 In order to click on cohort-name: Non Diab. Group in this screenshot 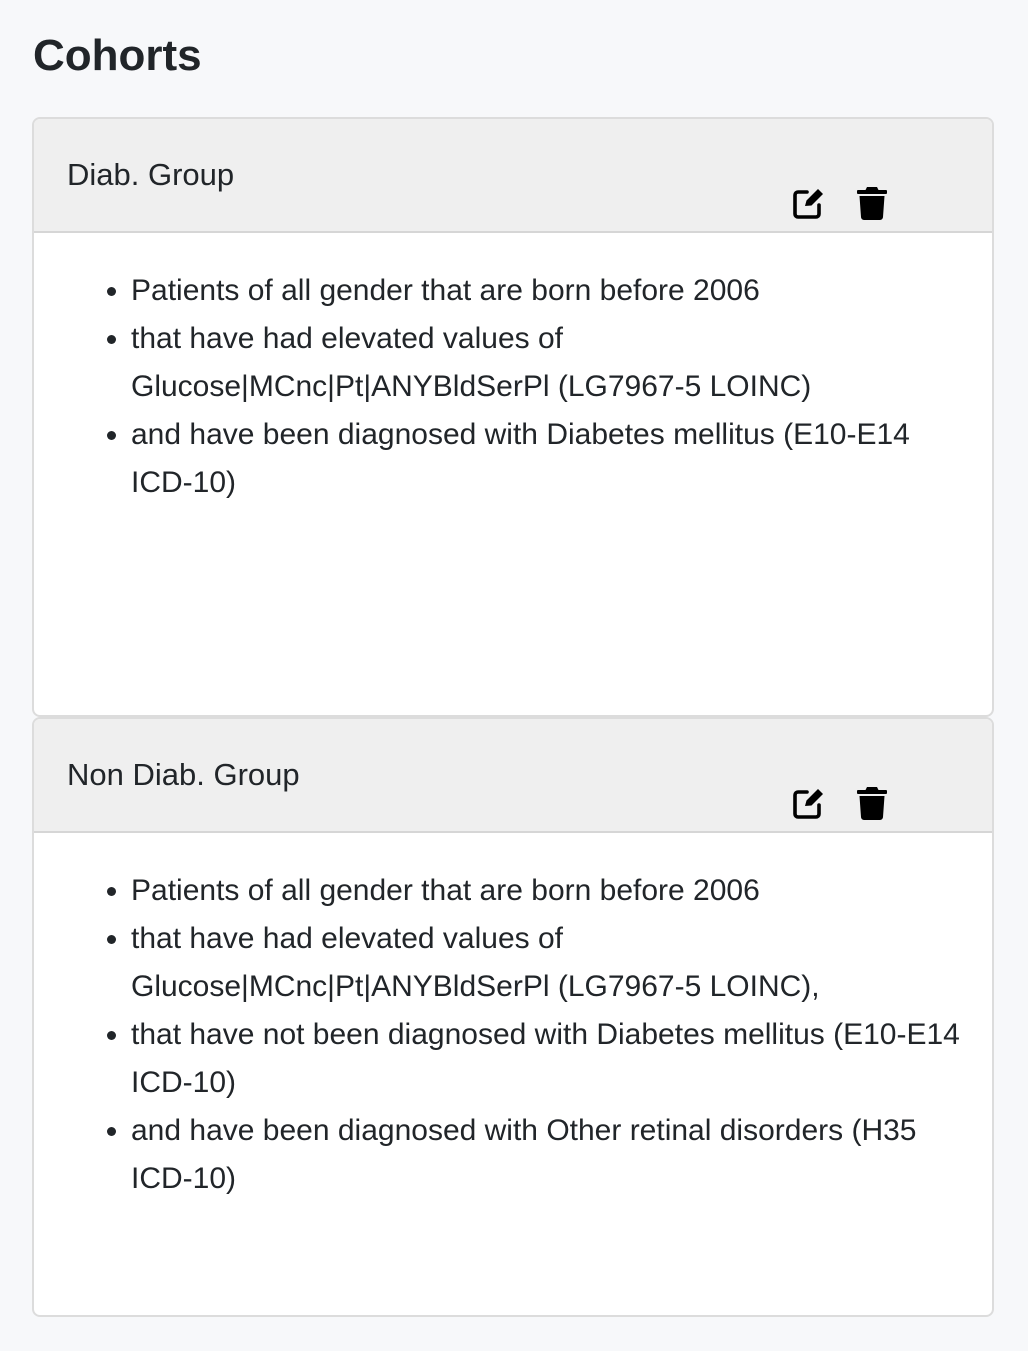, I will do `click(183, 774)`.